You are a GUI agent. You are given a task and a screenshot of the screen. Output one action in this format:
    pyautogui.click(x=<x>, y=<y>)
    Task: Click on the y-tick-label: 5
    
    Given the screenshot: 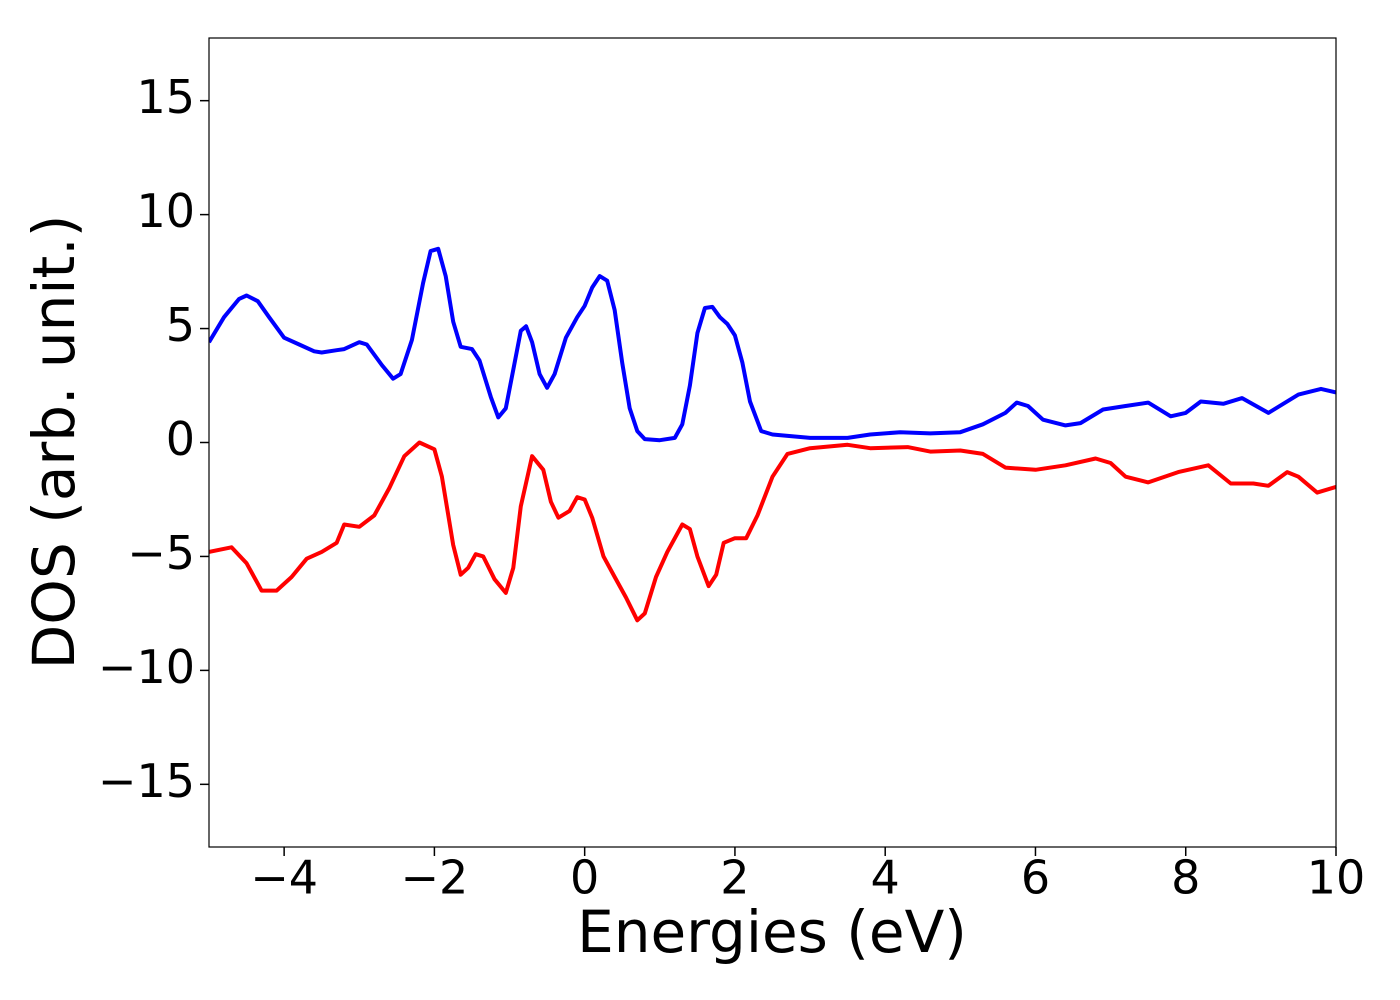 What is the action you would take?
    pyautogui.click(x=180, y=325)
    